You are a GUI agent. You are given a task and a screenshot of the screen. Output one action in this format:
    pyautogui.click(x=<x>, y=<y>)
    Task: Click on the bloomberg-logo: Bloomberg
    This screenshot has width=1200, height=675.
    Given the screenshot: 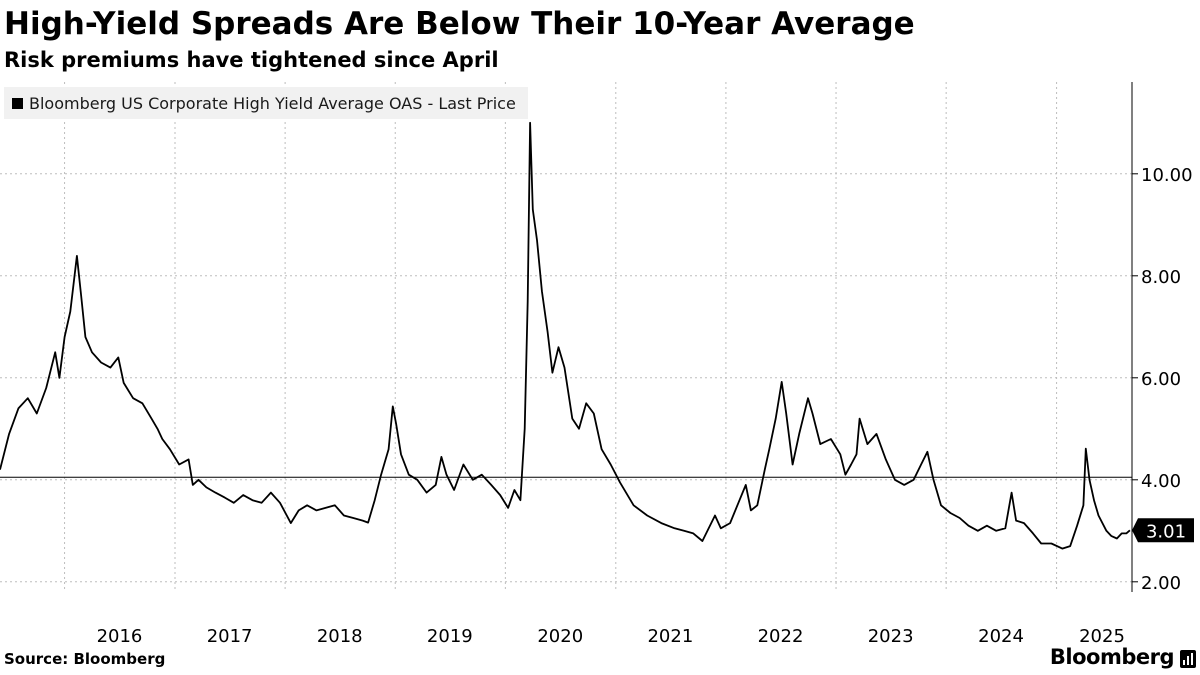 What is the action you would take?
    pyautogui.click(x=1112, y=657)
    